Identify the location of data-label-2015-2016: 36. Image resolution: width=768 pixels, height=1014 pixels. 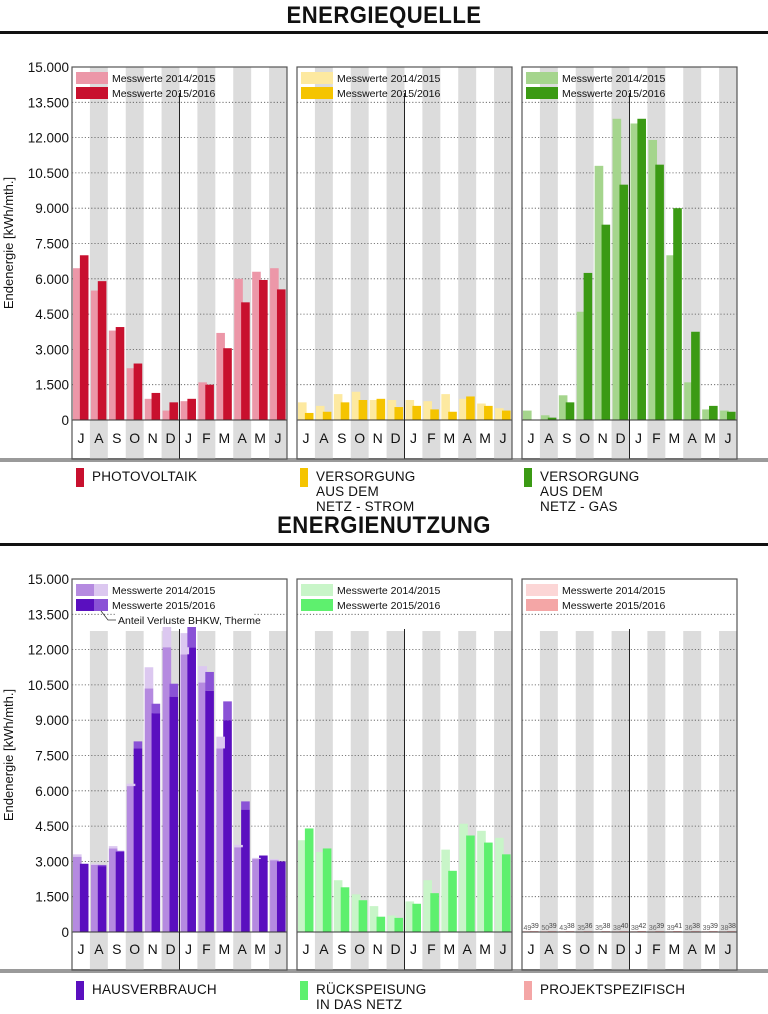
(589, 926).